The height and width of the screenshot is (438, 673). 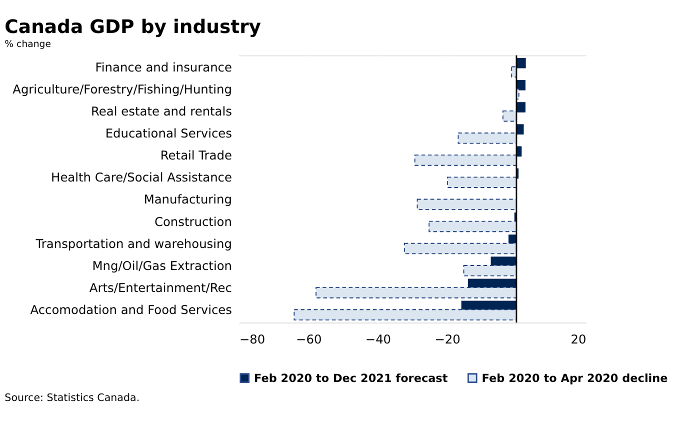 I want to click on y-tick-label: Mng/Oil/Gas Extraction, so click(x=162, y=265).